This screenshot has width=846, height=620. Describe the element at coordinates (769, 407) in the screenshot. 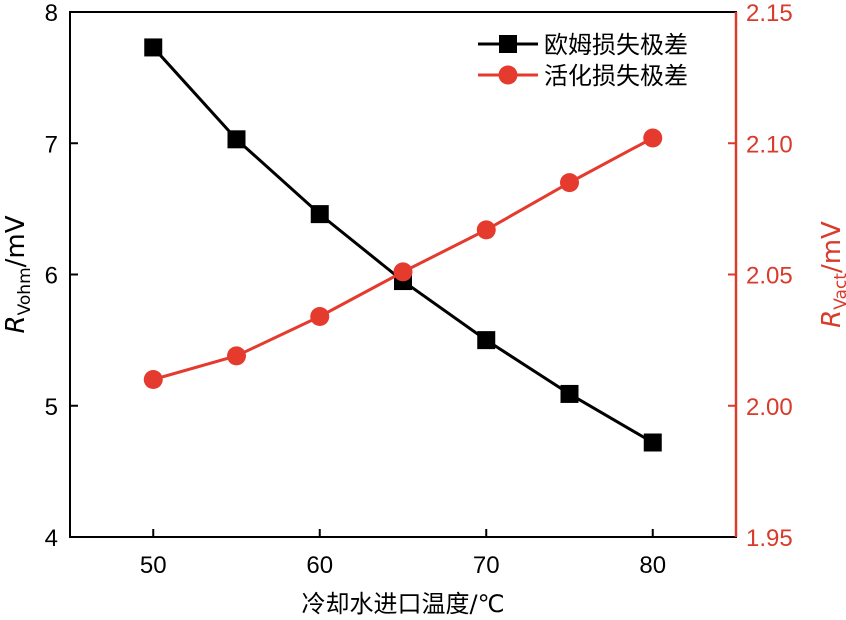

I see `right-y-tick-label: 2.00` at that location.